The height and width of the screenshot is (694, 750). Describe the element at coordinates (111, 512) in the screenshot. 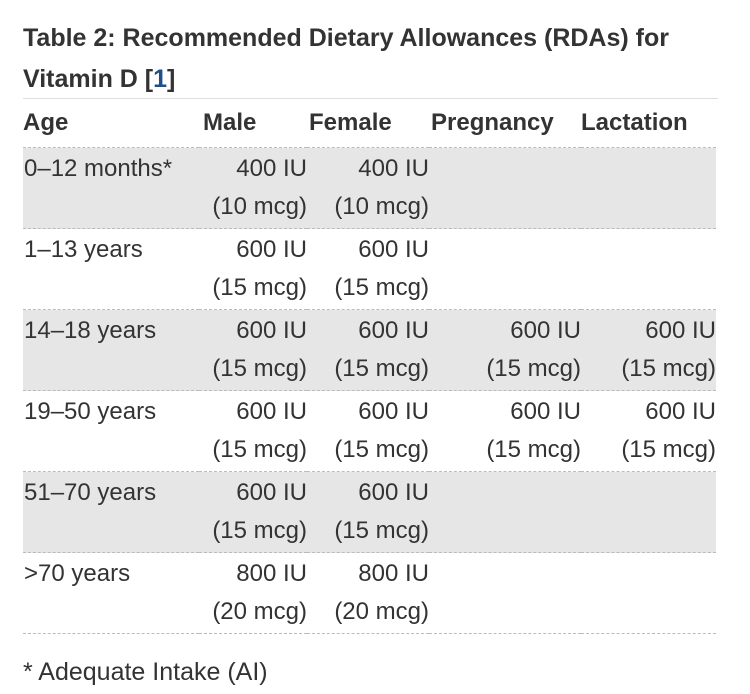

I see `cell-age: 51–70 years` at that location.